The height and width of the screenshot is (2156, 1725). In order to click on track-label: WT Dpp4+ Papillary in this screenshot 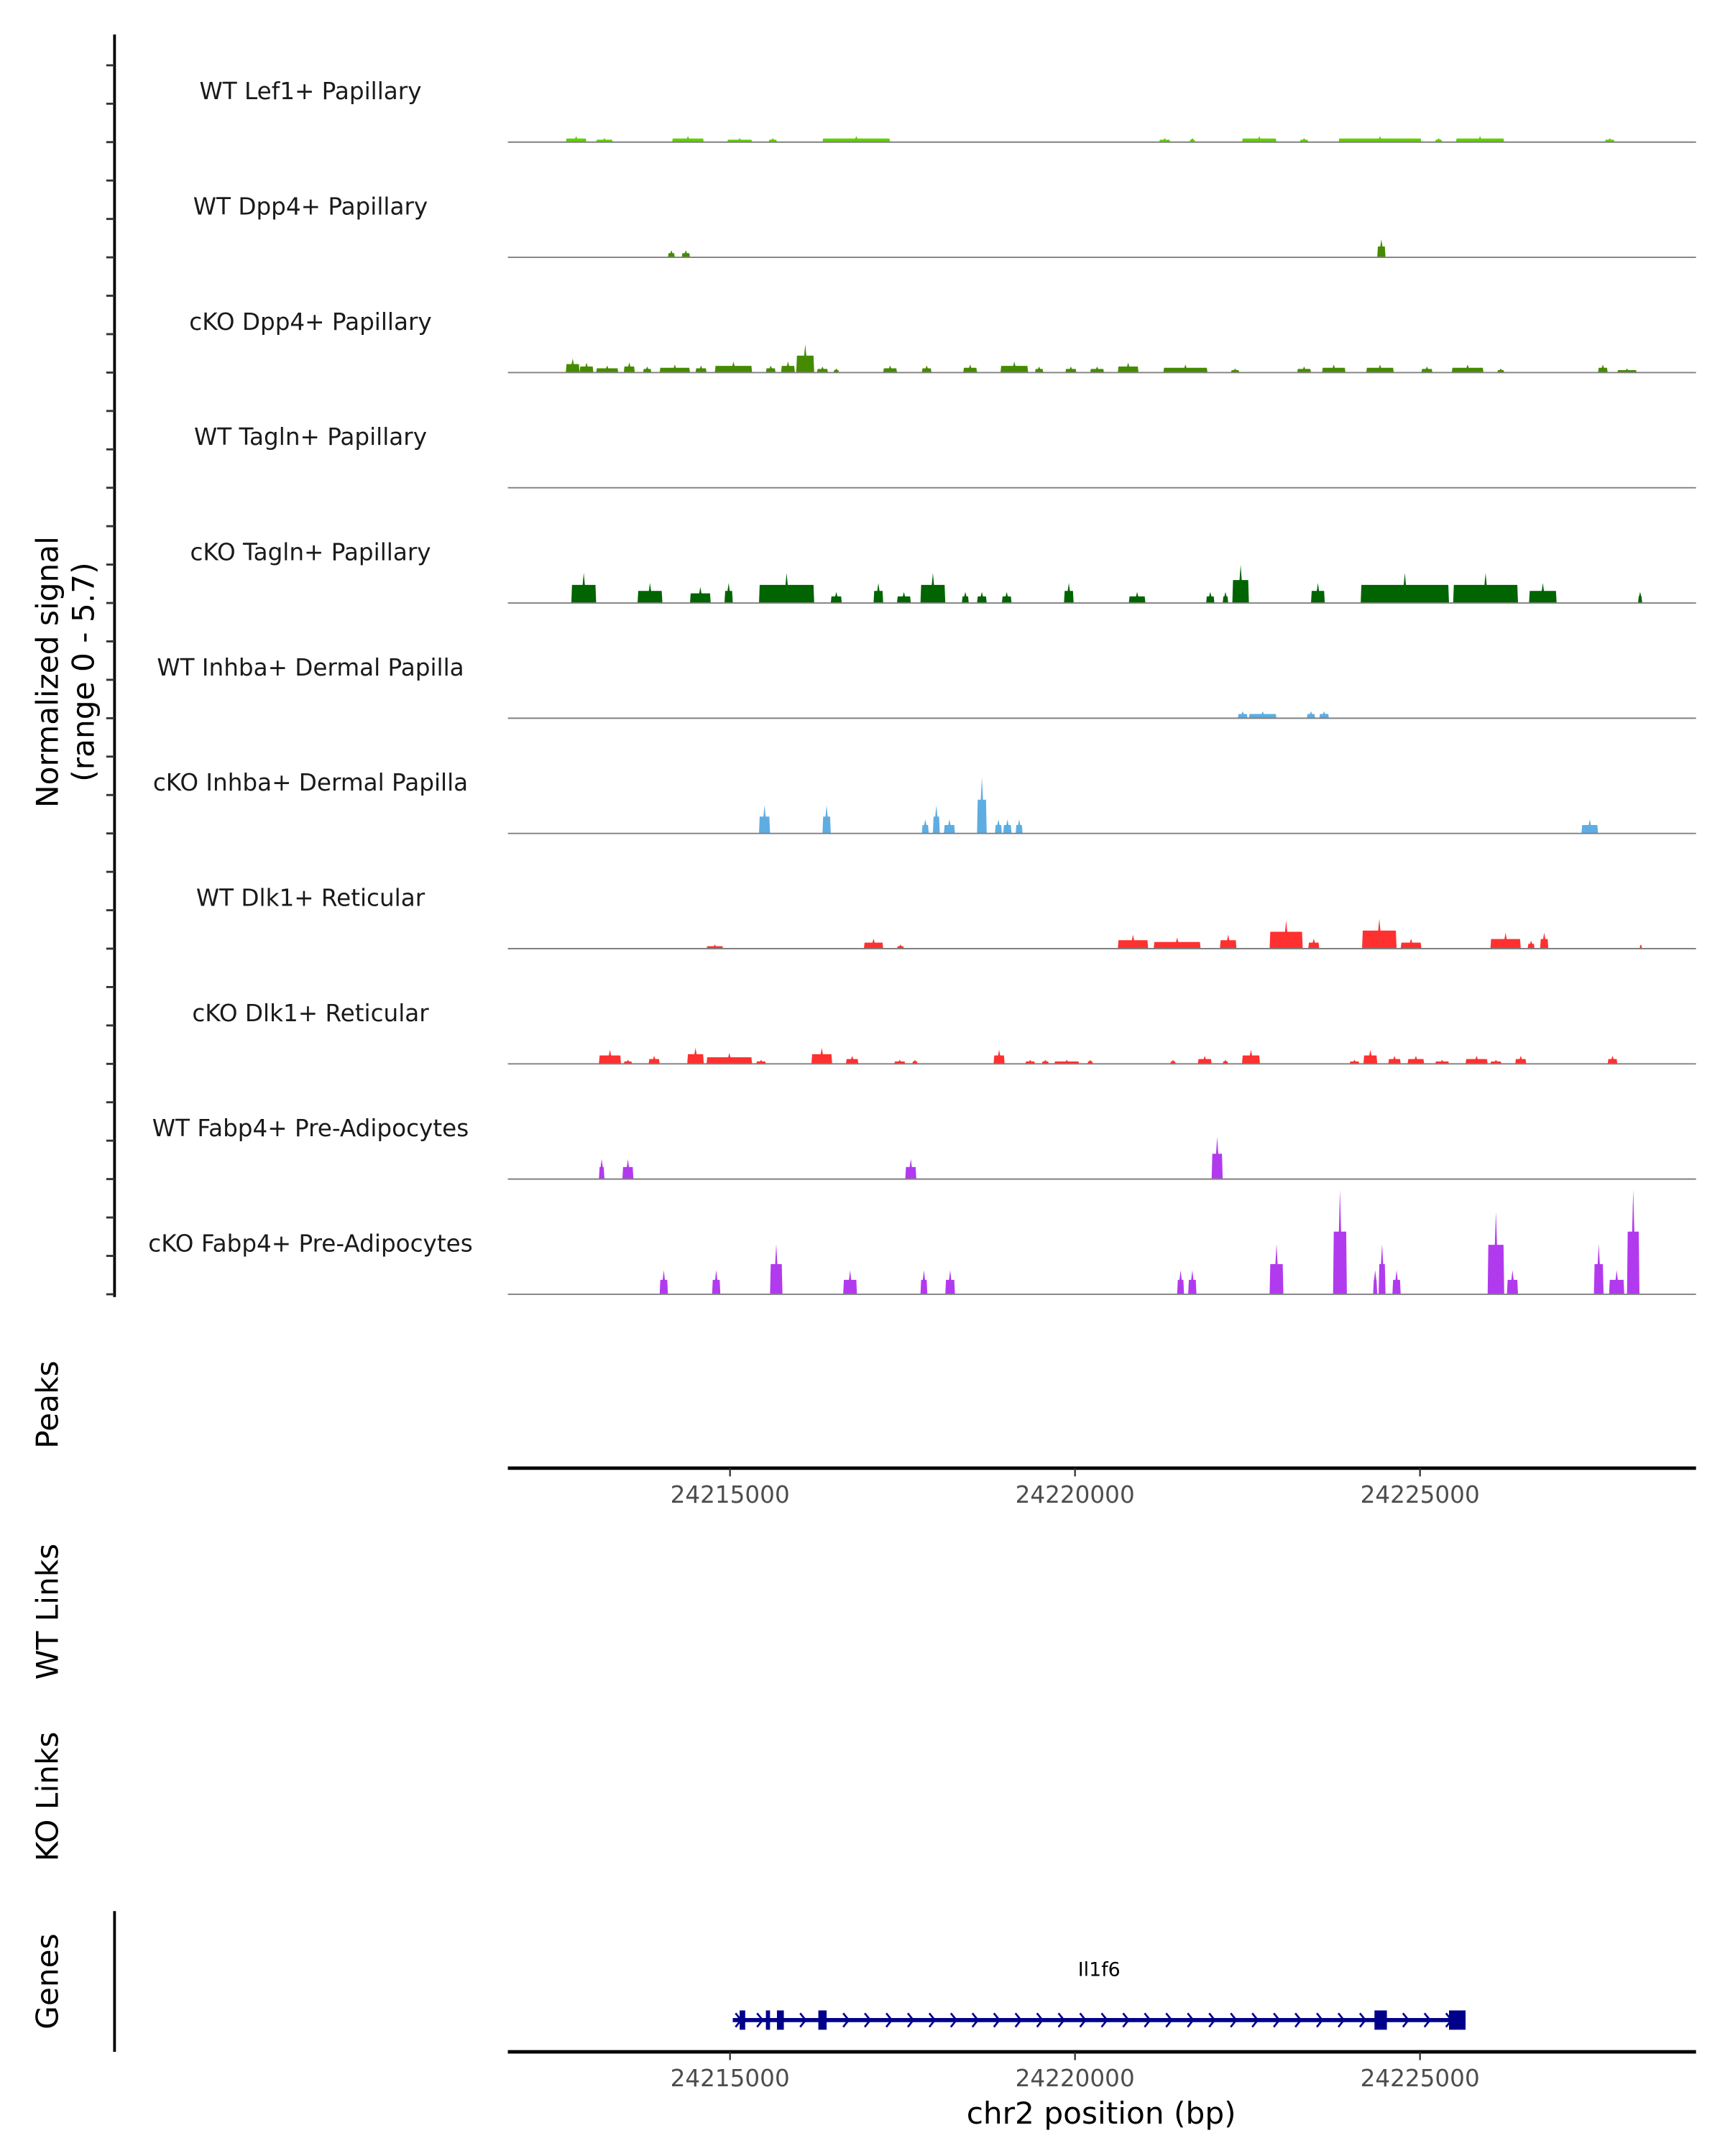, I will do `click(310, 207)`.